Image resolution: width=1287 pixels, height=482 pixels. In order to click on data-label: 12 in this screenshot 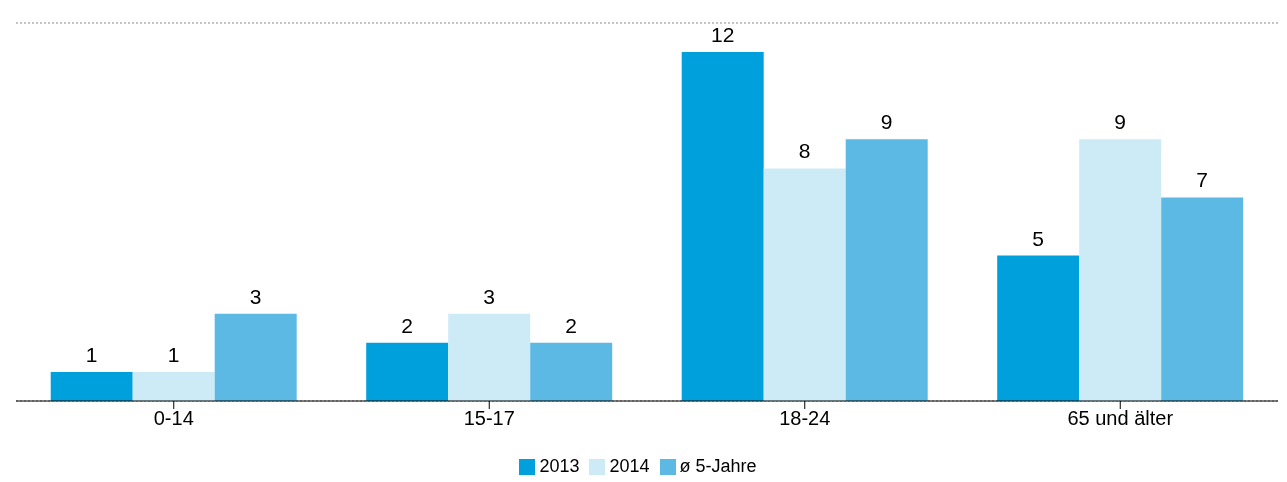, I will do `click(723, 35)`.